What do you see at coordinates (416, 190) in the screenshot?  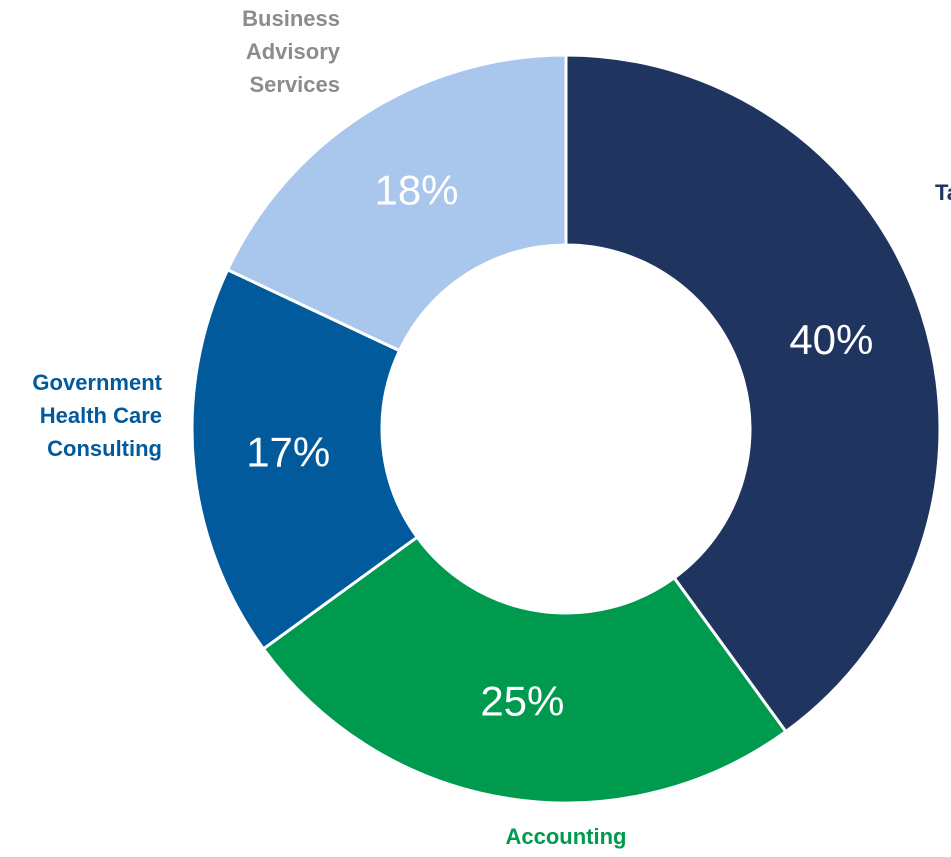 I see `data-label: 18%` at bounding box center [416, 190].